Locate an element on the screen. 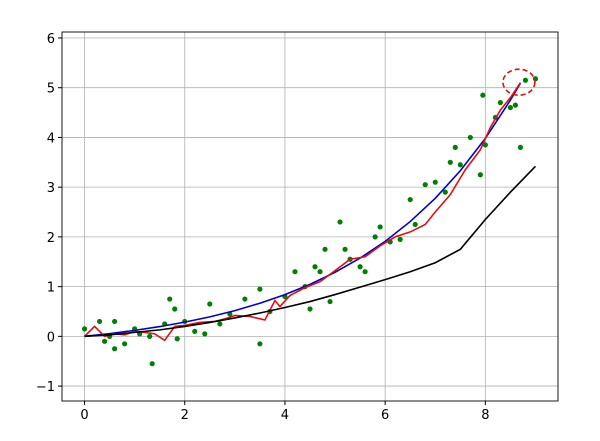  y-tick-label: 2 is located at coordinates (51, 238).